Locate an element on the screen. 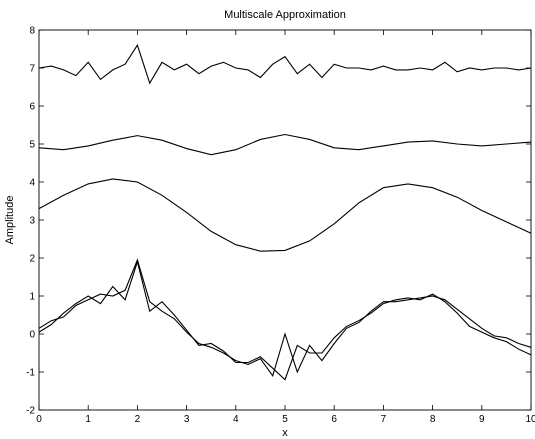 This screenshot has height=439, width=535. x-tick-label: 0 is located at coordinates (39, 419).